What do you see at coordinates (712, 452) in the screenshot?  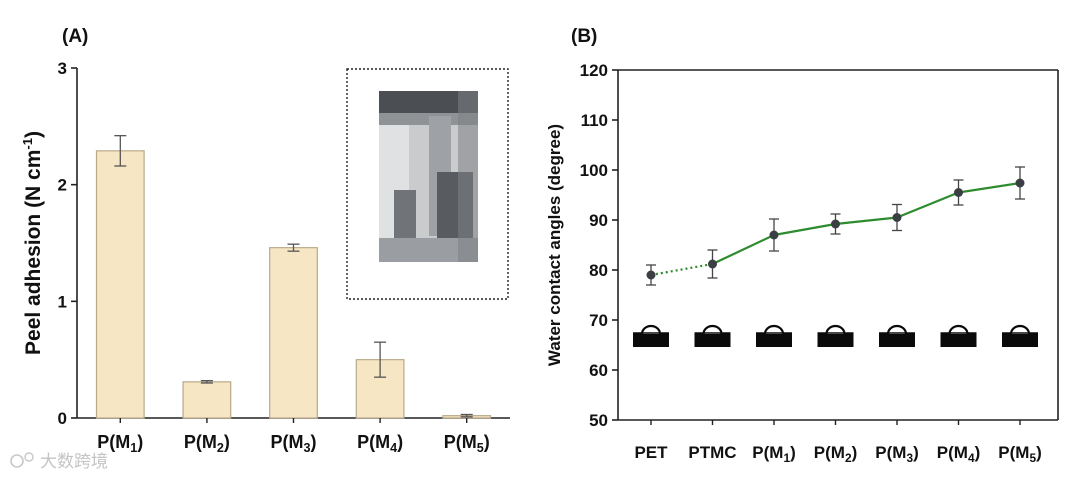 I see `panel-b-xtick-label-base: PTMC` at bounding box center [712, 452].